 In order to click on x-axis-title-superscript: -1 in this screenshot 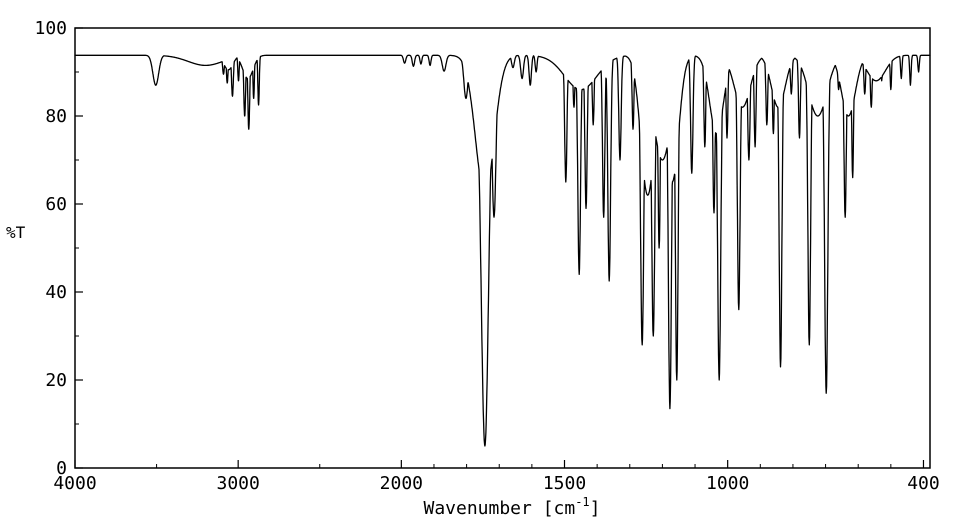, I will do `click(582, 502)`.